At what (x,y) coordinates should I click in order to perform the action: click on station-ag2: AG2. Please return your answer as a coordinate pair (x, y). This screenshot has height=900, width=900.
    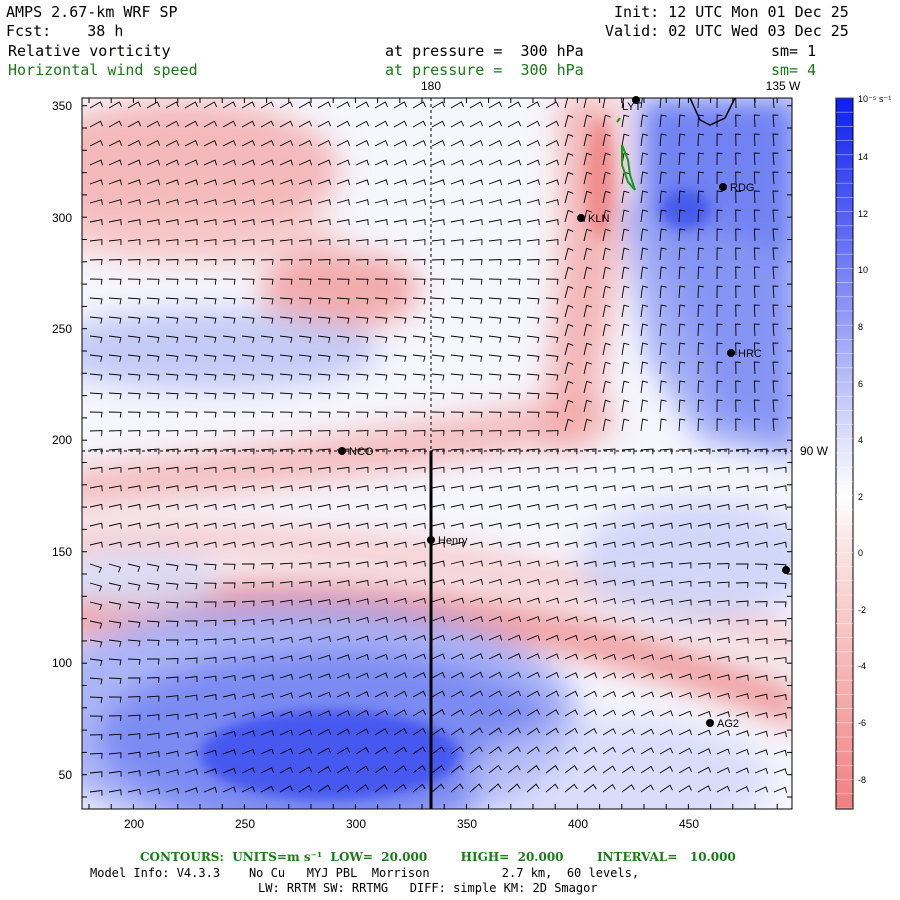
    Looking at the image, I should click on (722, 724).